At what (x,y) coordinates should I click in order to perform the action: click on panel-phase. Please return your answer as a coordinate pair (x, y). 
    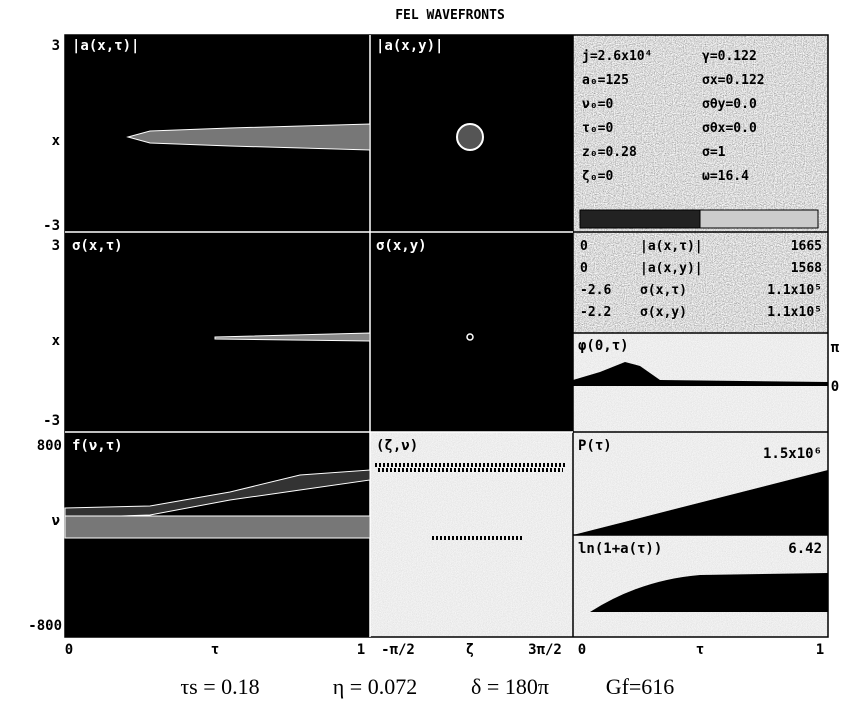
    Looking at the image, I should click on (471, 534).